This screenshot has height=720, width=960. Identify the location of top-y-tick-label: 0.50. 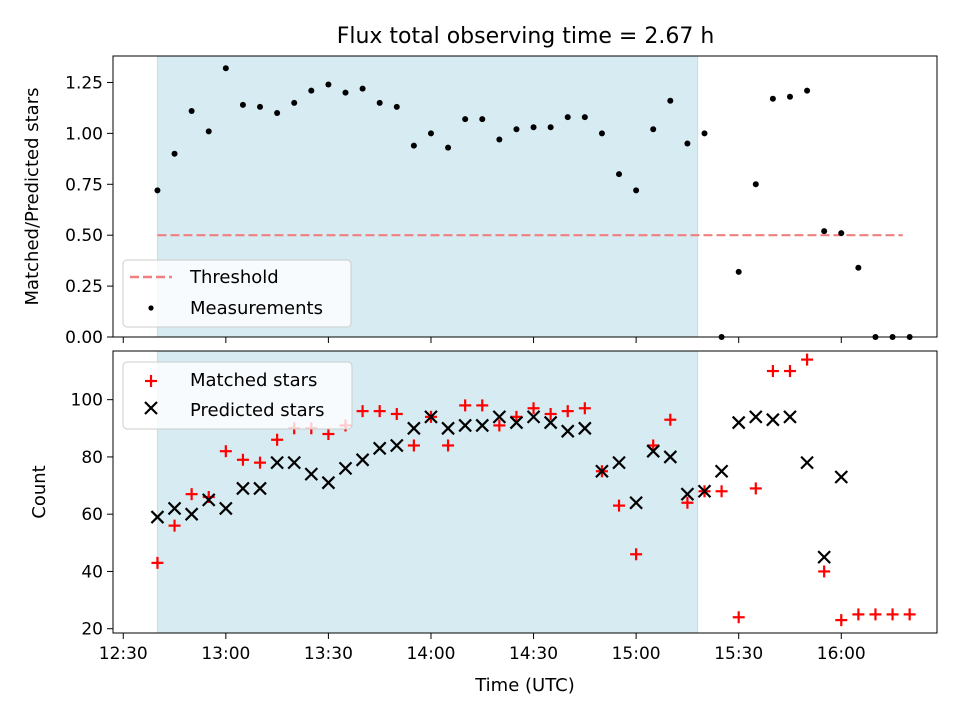
(84, 236).